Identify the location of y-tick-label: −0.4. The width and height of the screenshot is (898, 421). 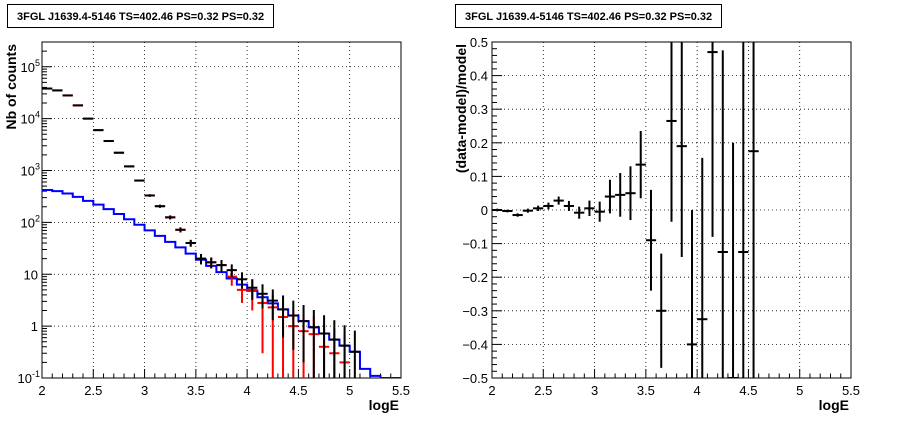
(475, 344).